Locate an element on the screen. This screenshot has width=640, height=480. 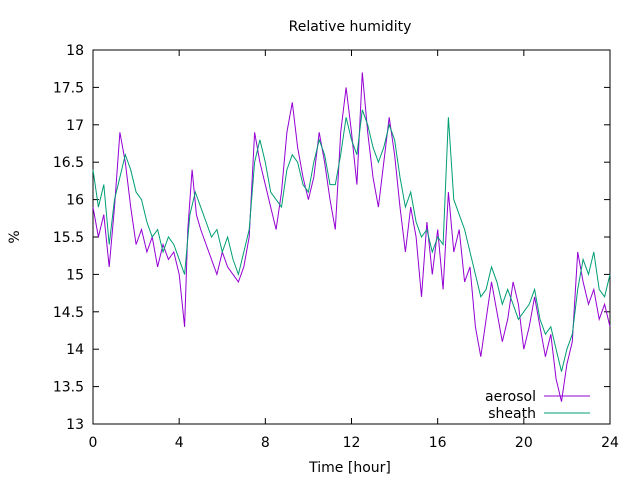
y-tick-label: 13 is located at coordinates (75, 425).